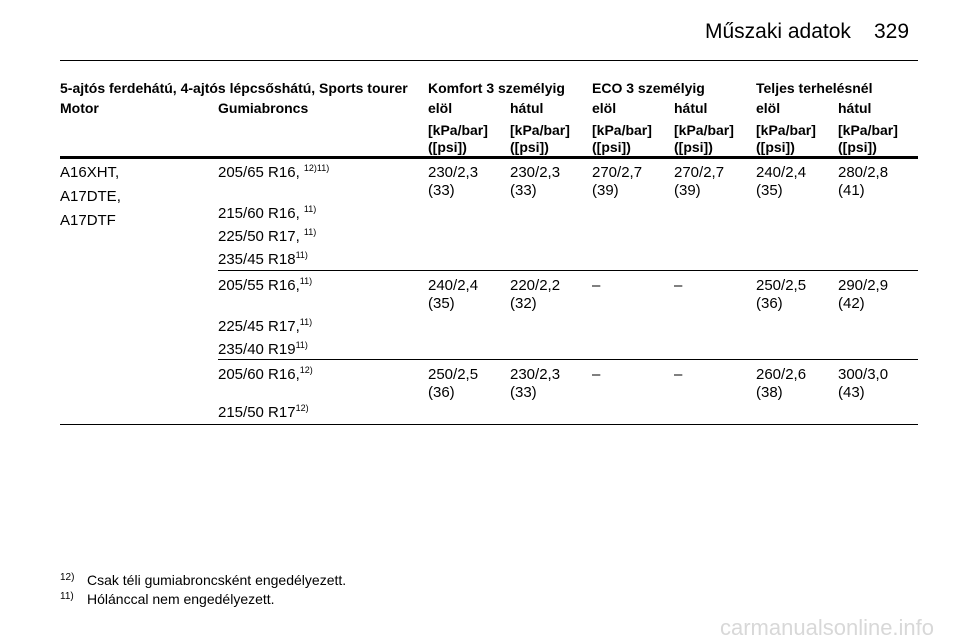 The width and height of the screenshot is (960, 642). I want to click on table-head-rule, so click(489, 157).